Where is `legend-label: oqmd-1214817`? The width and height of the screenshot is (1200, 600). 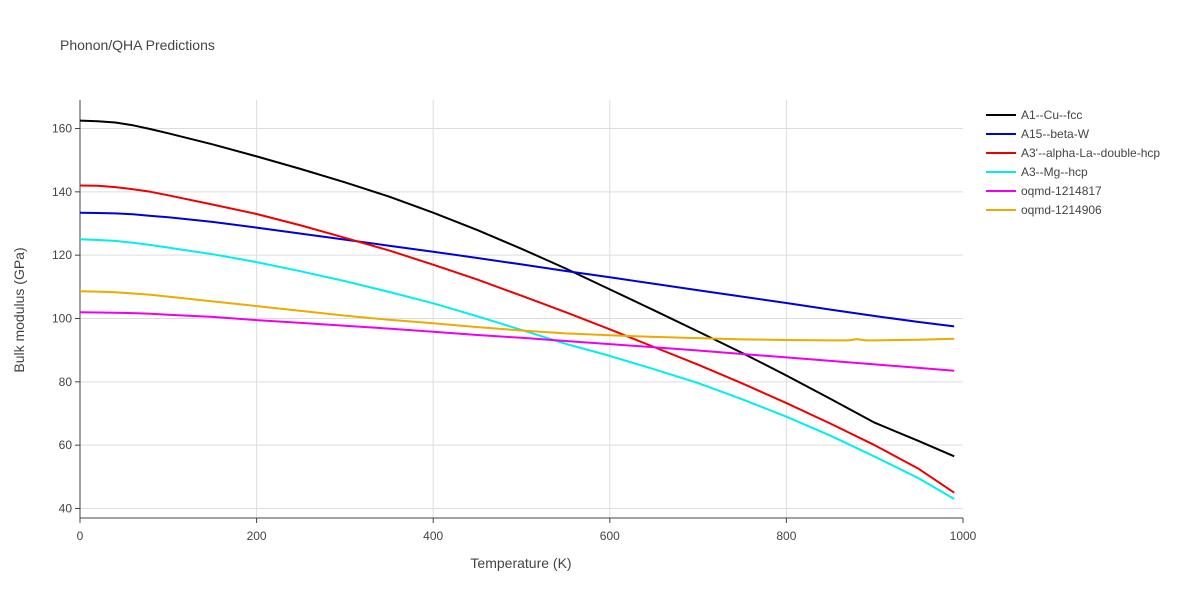
legend-label: oqmd-1214817 is located at coordinates (1061, 191).